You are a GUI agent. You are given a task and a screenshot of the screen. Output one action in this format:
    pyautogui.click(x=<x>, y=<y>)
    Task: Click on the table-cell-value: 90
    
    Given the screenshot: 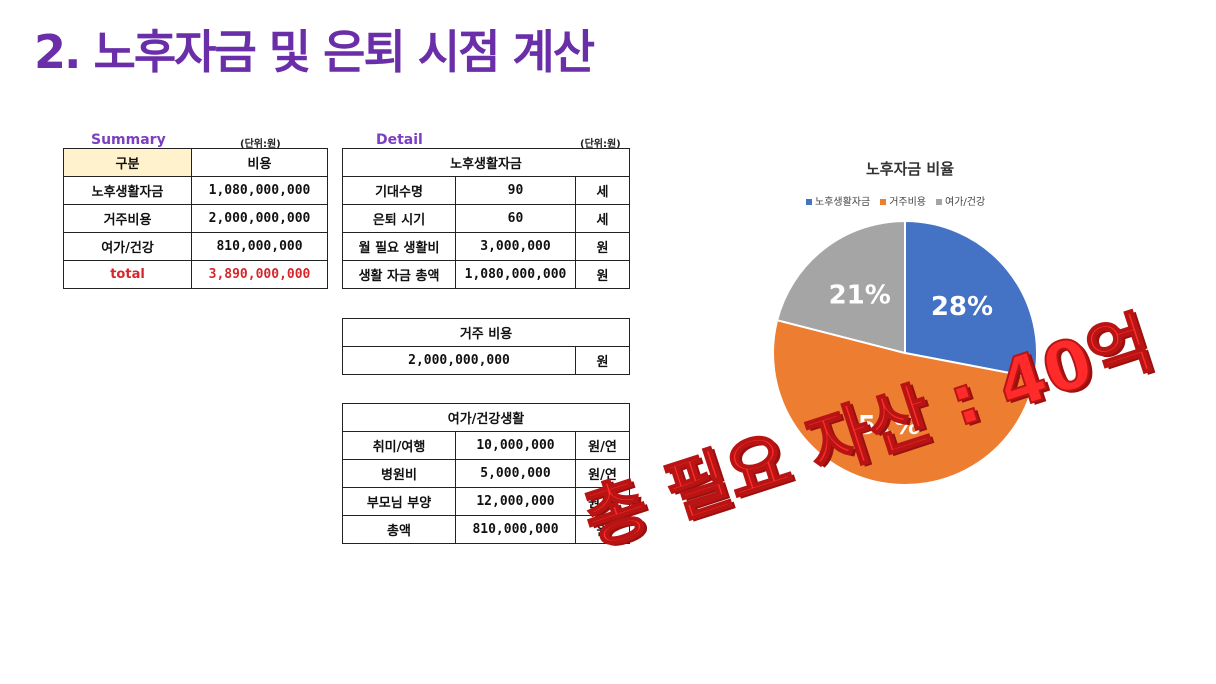 What is the action you would take?
    pyautogui.click(x=515, y=190)
    